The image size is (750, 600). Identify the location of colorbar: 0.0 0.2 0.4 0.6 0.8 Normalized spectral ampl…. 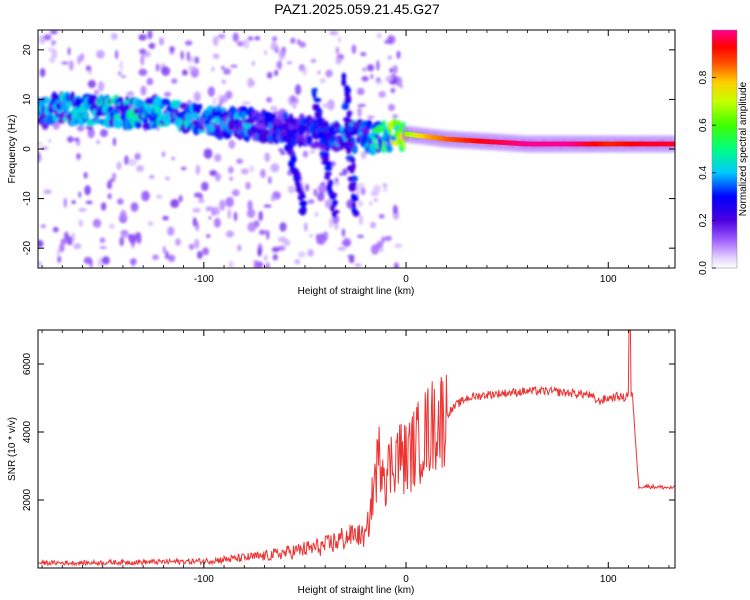
(723, 152).